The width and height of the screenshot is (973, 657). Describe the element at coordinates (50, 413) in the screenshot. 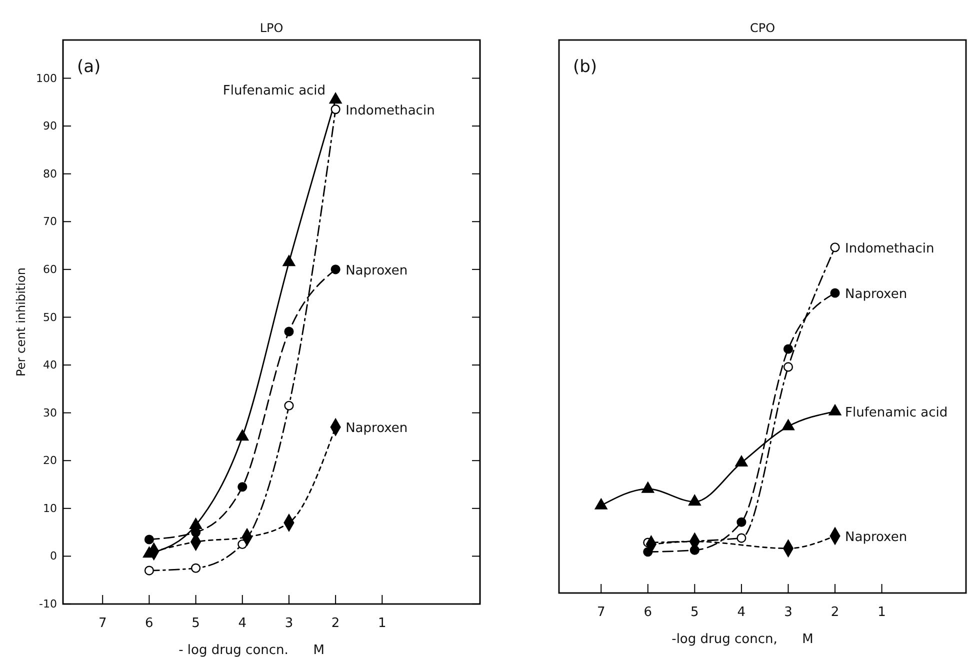

I see `y-tick-label: 30` at that location.